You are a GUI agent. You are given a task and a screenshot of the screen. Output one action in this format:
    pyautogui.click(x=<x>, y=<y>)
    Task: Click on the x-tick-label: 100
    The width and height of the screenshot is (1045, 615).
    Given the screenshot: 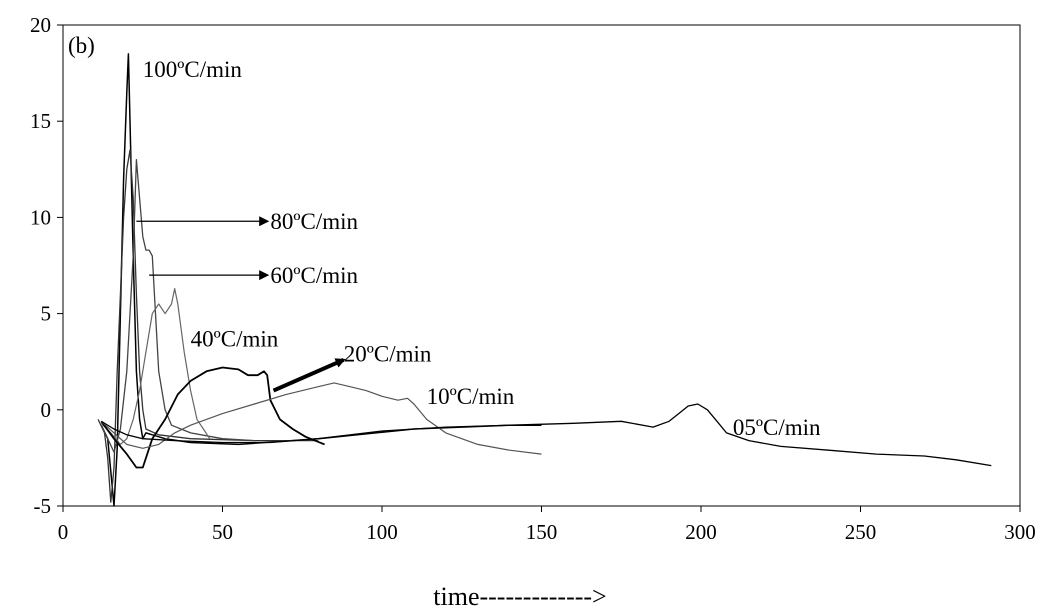 What is the action you would take?
    pyautogui.click(x=382, y=532)
    